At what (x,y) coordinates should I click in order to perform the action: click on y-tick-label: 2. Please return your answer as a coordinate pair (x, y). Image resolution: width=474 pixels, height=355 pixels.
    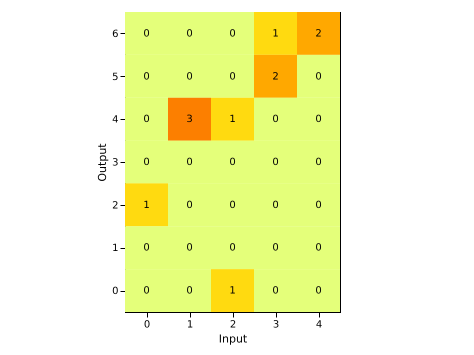
    Looking at the image, I should click on (115, 206).